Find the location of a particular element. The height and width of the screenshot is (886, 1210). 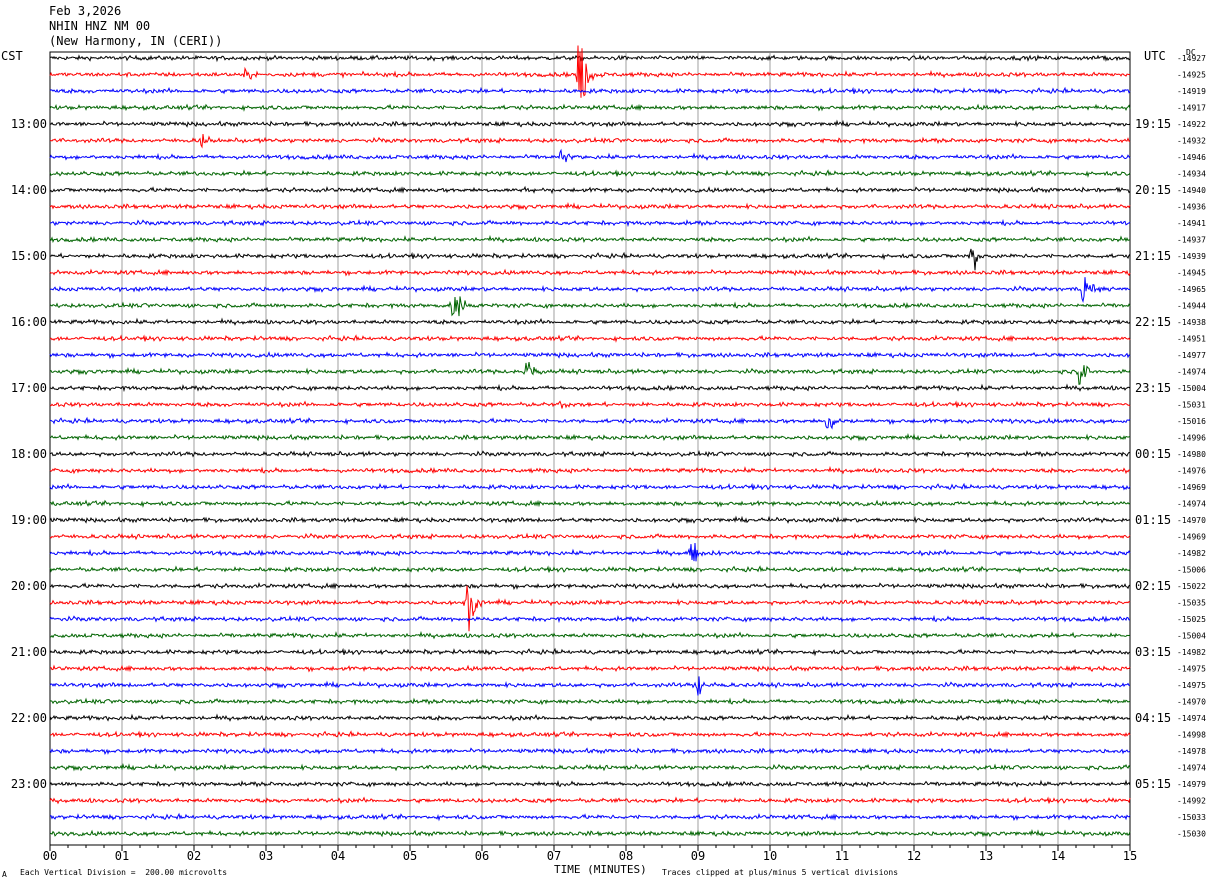

dc-offset-label: -14992 is located at coordinates (1191, 801).